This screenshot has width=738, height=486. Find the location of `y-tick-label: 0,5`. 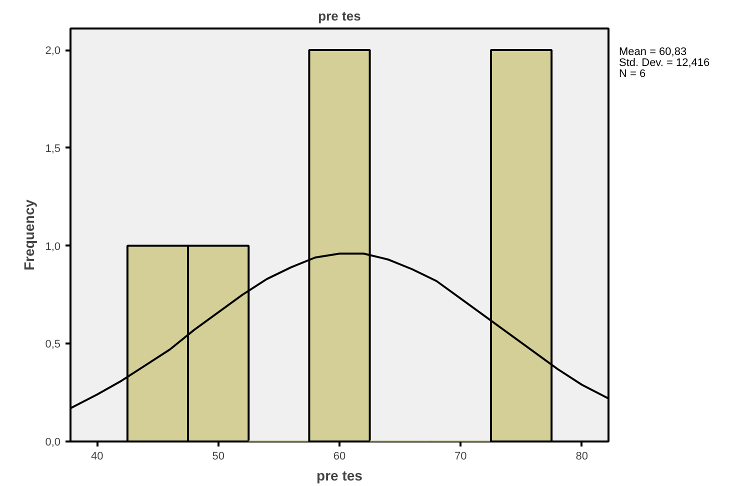

y-tick-label: 0,5 is located at coordinates (53, 344).